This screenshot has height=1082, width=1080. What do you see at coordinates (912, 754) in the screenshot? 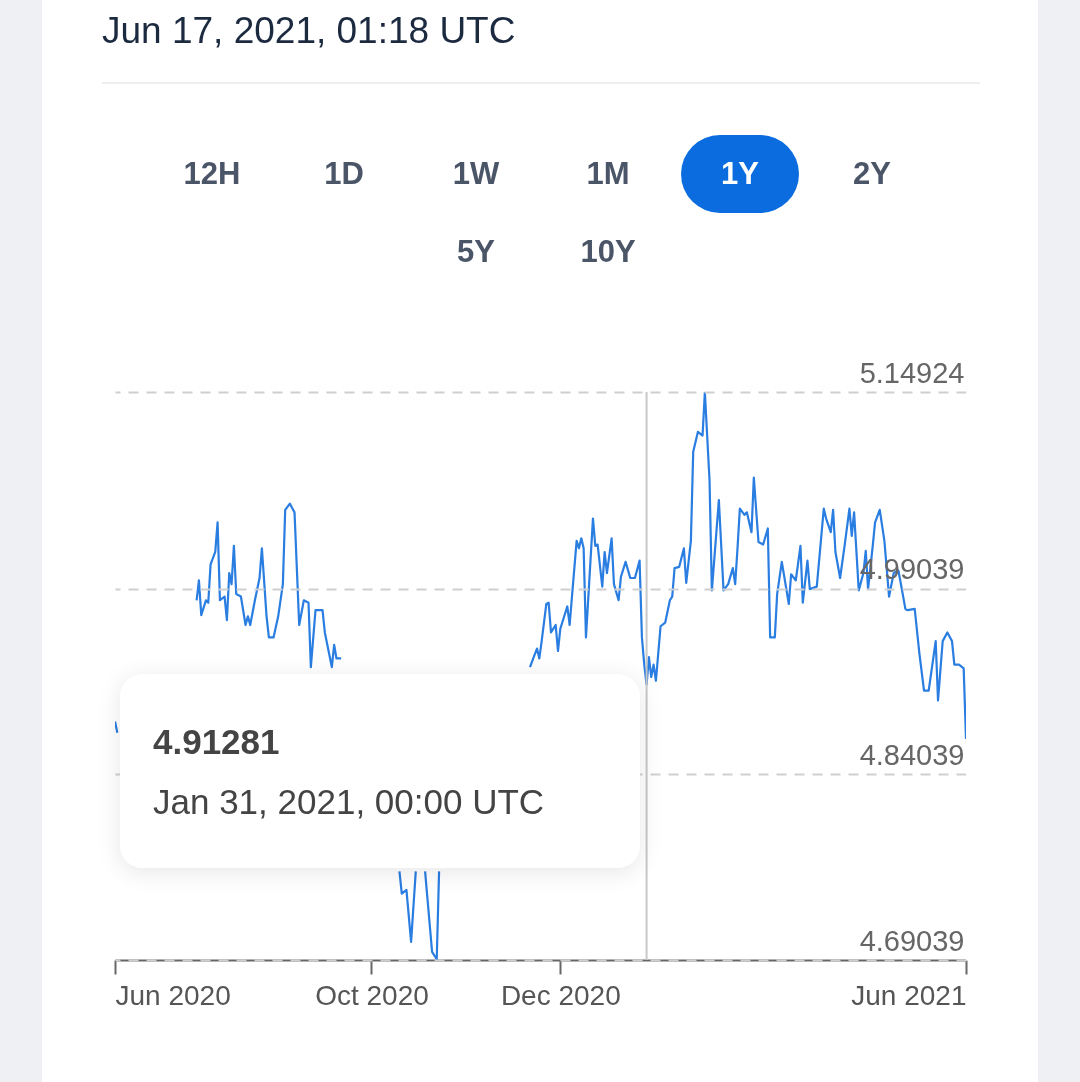
I see `y-tick-label: 4.84039` at bounding box center [912, 754].